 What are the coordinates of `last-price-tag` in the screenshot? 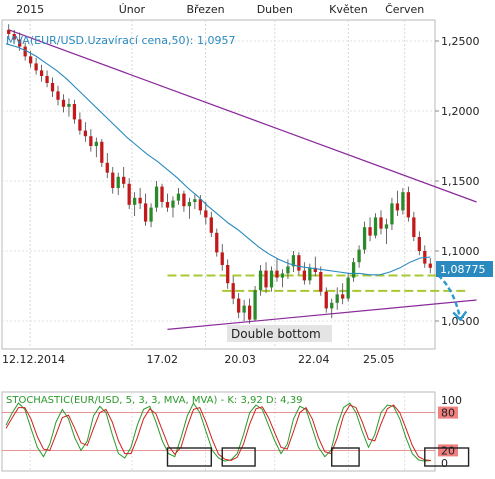 It's located at (464, 269).